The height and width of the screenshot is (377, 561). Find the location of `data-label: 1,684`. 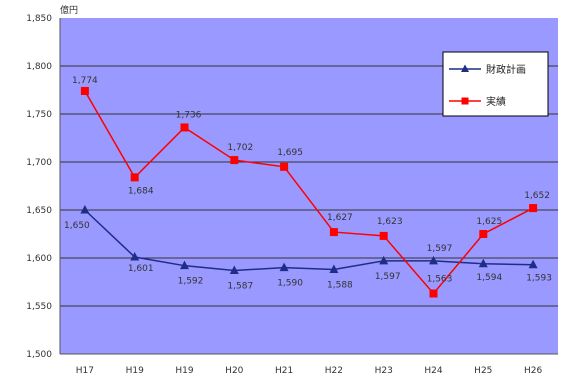

data-label: 1,684 is located at coordinates (141, 191).